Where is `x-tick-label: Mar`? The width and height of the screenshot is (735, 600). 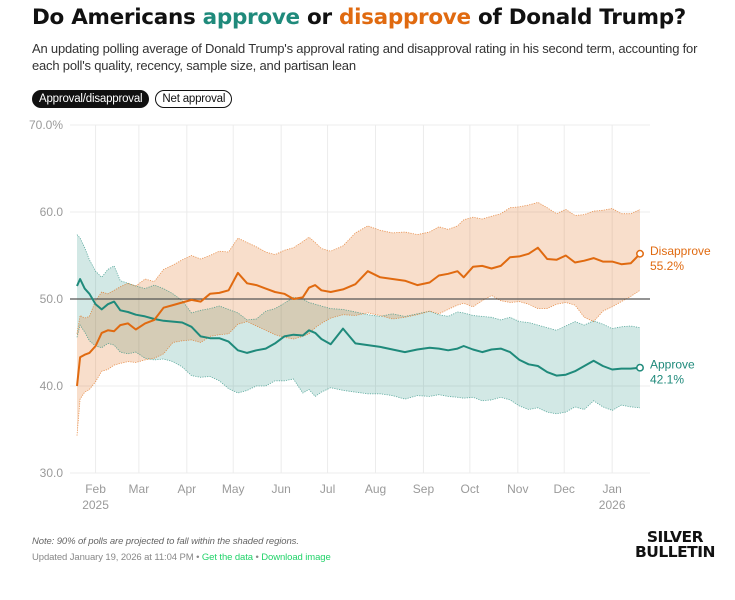
x-tick-label: Mar is located at coordinates (139, 489).